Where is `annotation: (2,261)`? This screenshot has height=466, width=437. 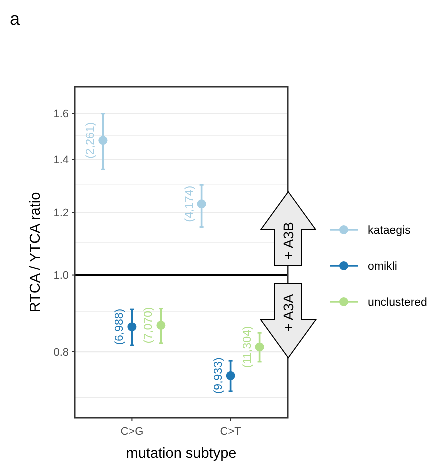
annotation: (2,261) is located at coordinates (91, 140).